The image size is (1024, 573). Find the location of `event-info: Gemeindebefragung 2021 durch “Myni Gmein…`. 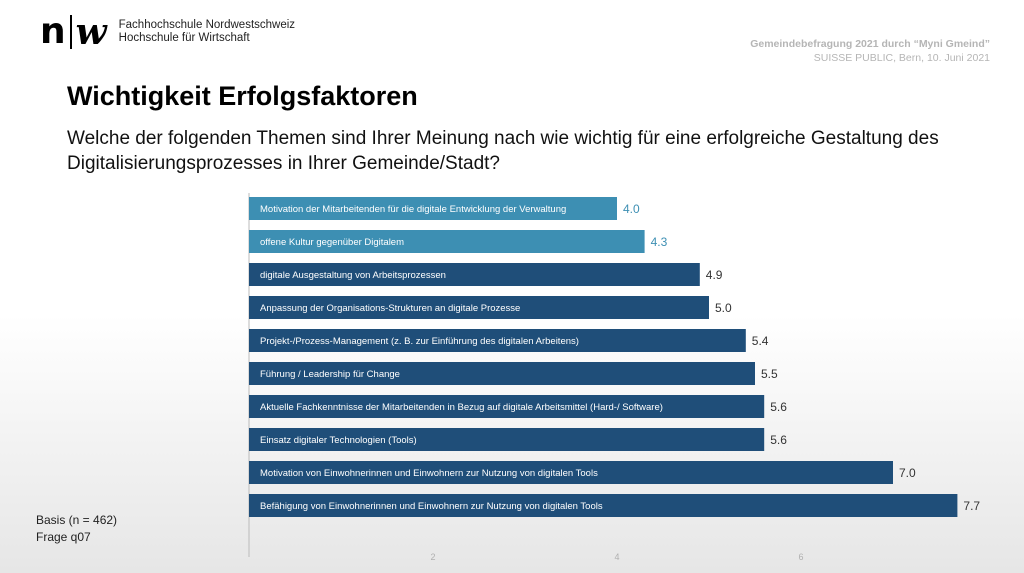

event-info: Gemeindebefragung 2021 durch “Myni Gmein… is located at coordinates (870, 51).